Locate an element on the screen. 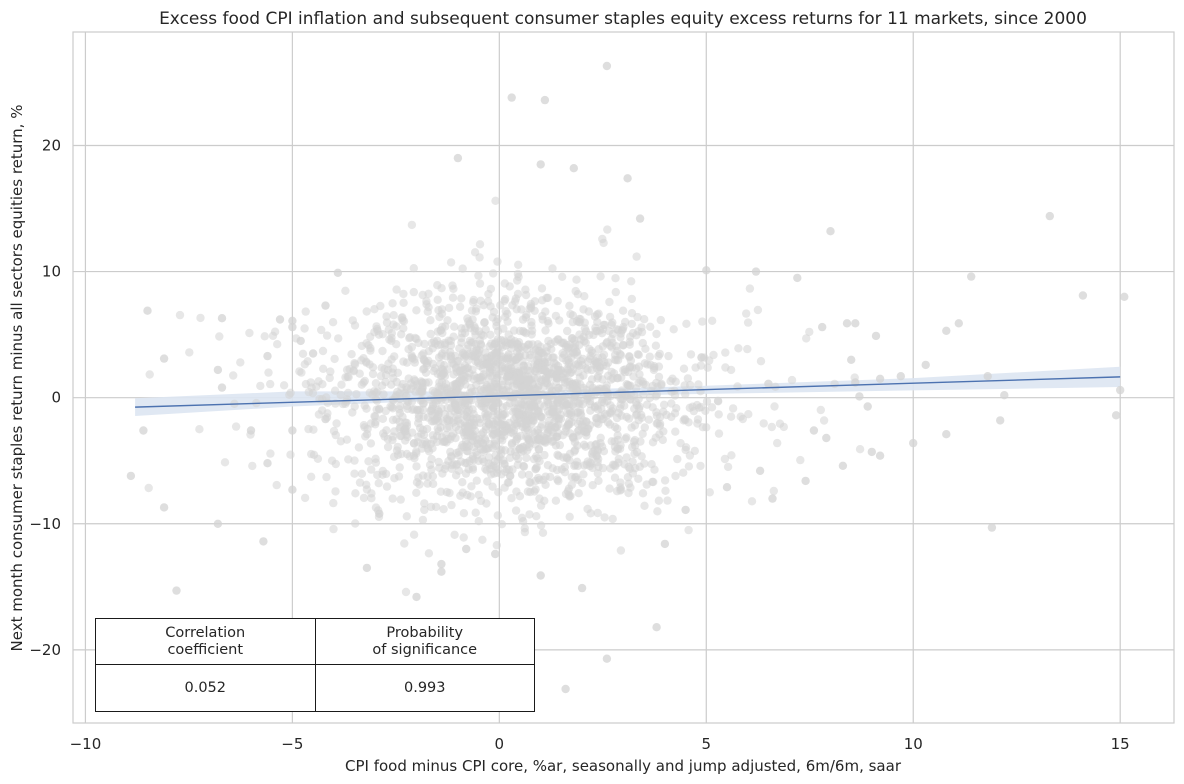 The image size is (1184, 784). header-line: coefficient is located at coordinates (205, 649).